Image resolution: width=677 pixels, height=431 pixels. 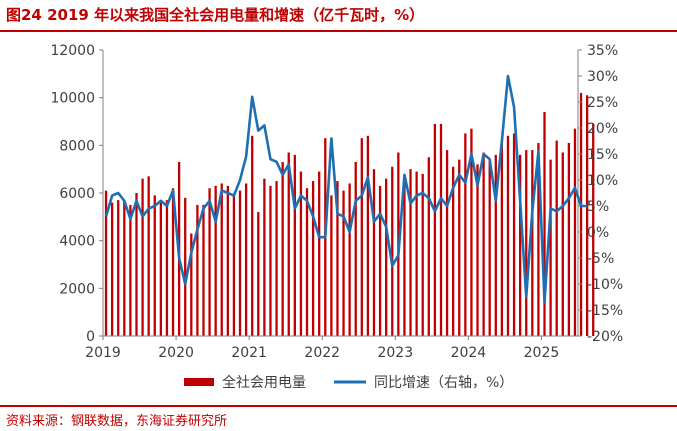 I want to click on page-title: 图24 2019 年以来我国全社会用电量和增速（亿千瓦时，%）, so click(x=215, y=15).